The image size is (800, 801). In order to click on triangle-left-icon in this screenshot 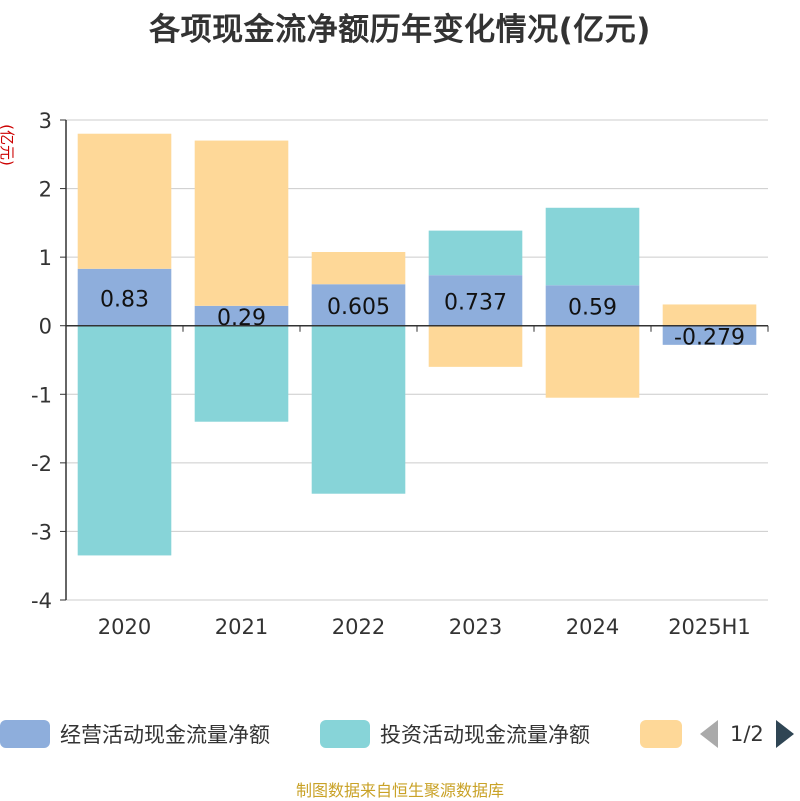, I will do `click(709, 734)`.